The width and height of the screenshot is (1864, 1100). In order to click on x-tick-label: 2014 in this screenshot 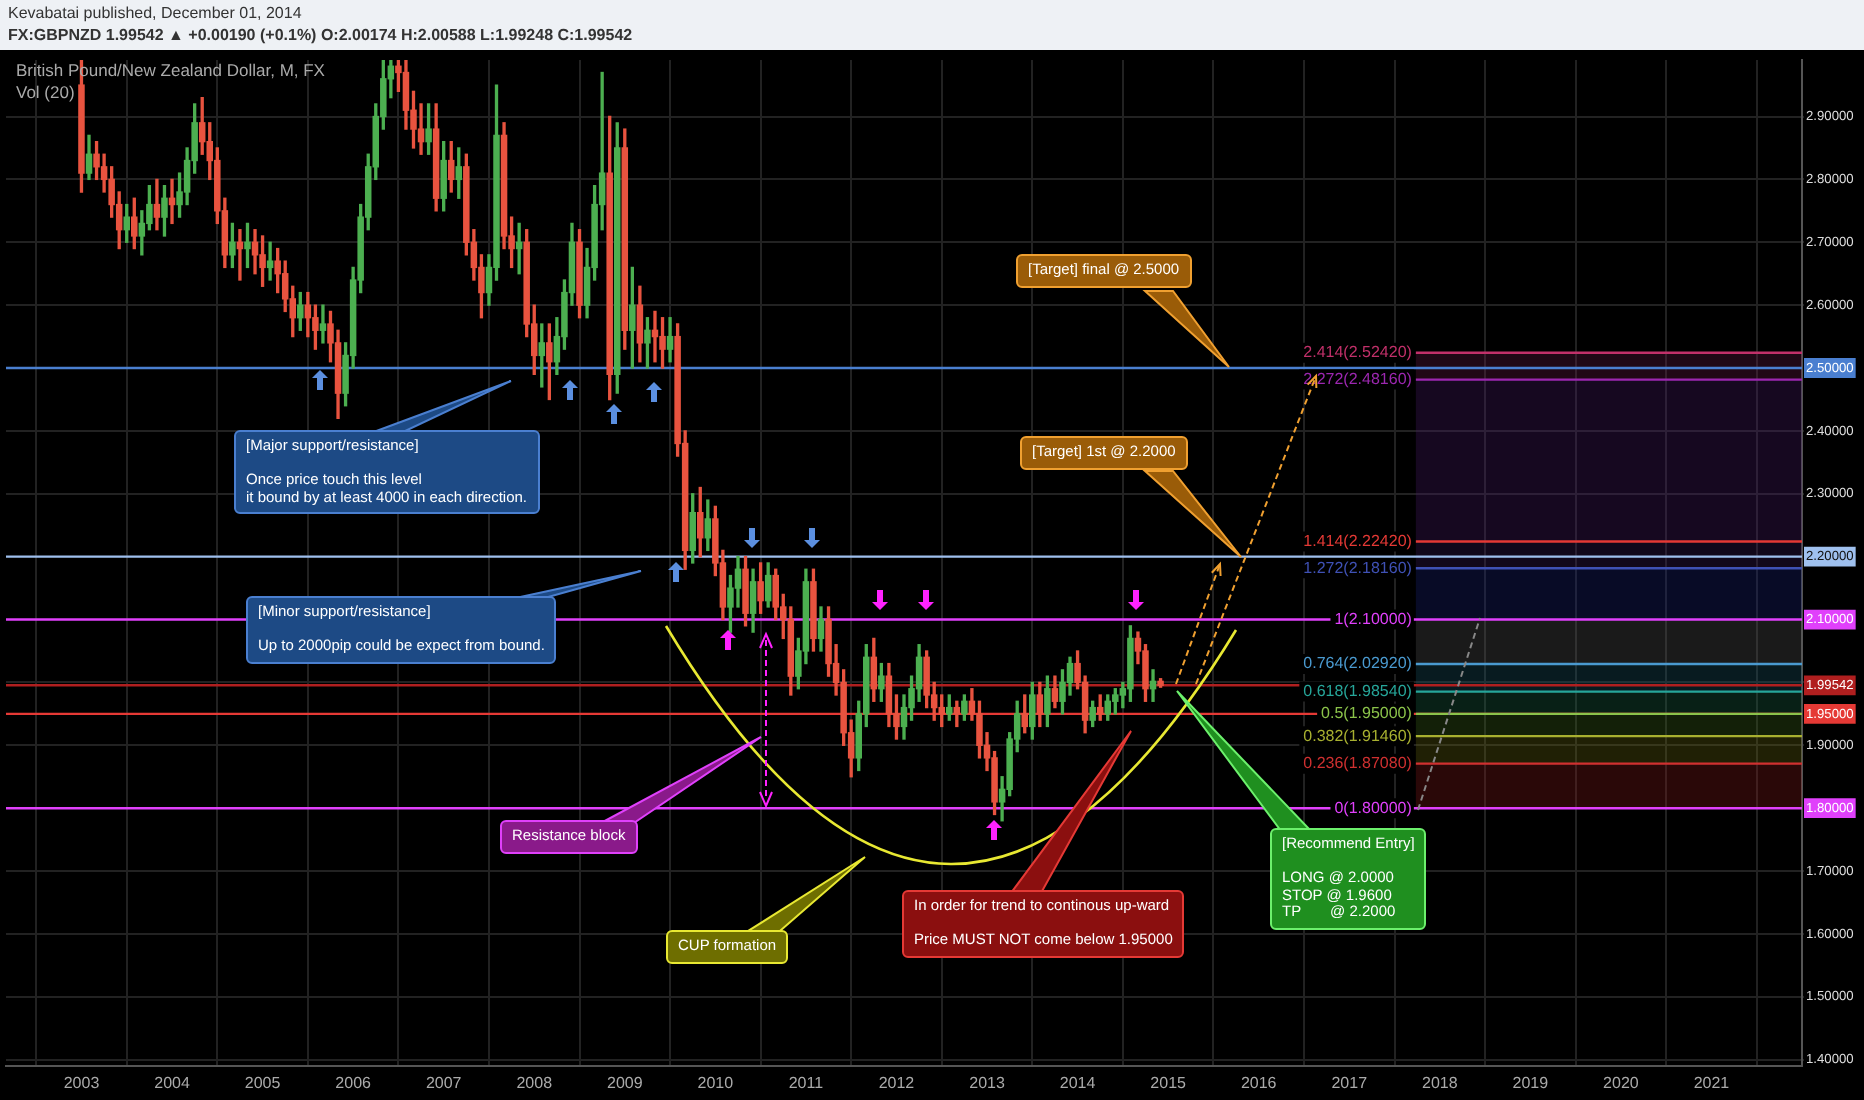, I will do `click(1078, 1083)`.